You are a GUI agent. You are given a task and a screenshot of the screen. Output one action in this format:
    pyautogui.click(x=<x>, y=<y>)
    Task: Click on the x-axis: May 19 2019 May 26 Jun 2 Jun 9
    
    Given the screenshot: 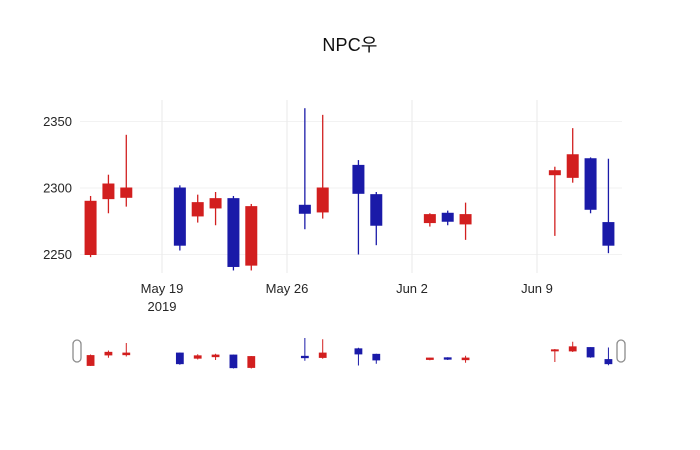 What is the action you would take?
    pyautogui.click(x=347, y=297)
    